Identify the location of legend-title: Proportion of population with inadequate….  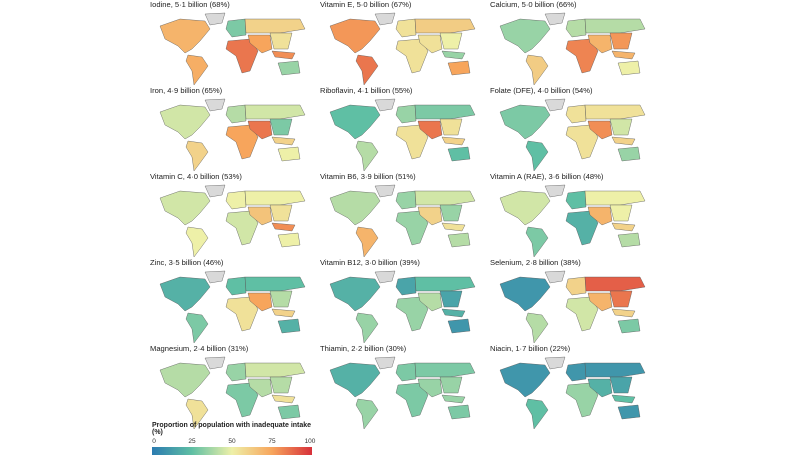
(232, 429).